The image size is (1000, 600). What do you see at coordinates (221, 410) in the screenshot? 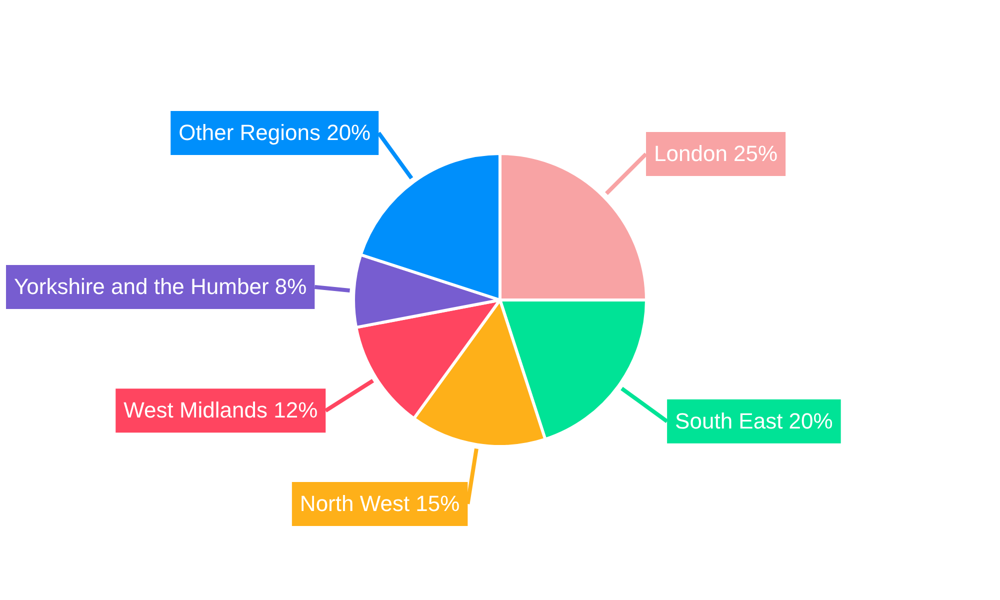
I see `slice-label: West Midlands 12%` at bounding box center [221, 410].